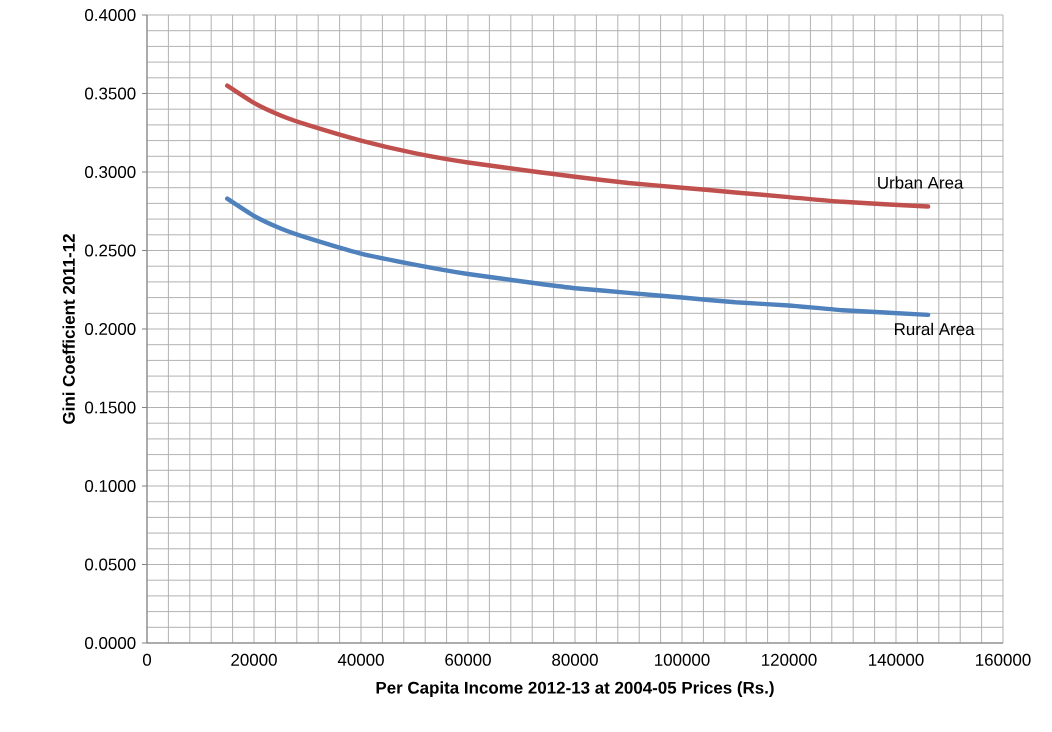  Describe the element at coordinates (682, 659) in the screenshot. I see `x-tick-label: 100000` at that location.